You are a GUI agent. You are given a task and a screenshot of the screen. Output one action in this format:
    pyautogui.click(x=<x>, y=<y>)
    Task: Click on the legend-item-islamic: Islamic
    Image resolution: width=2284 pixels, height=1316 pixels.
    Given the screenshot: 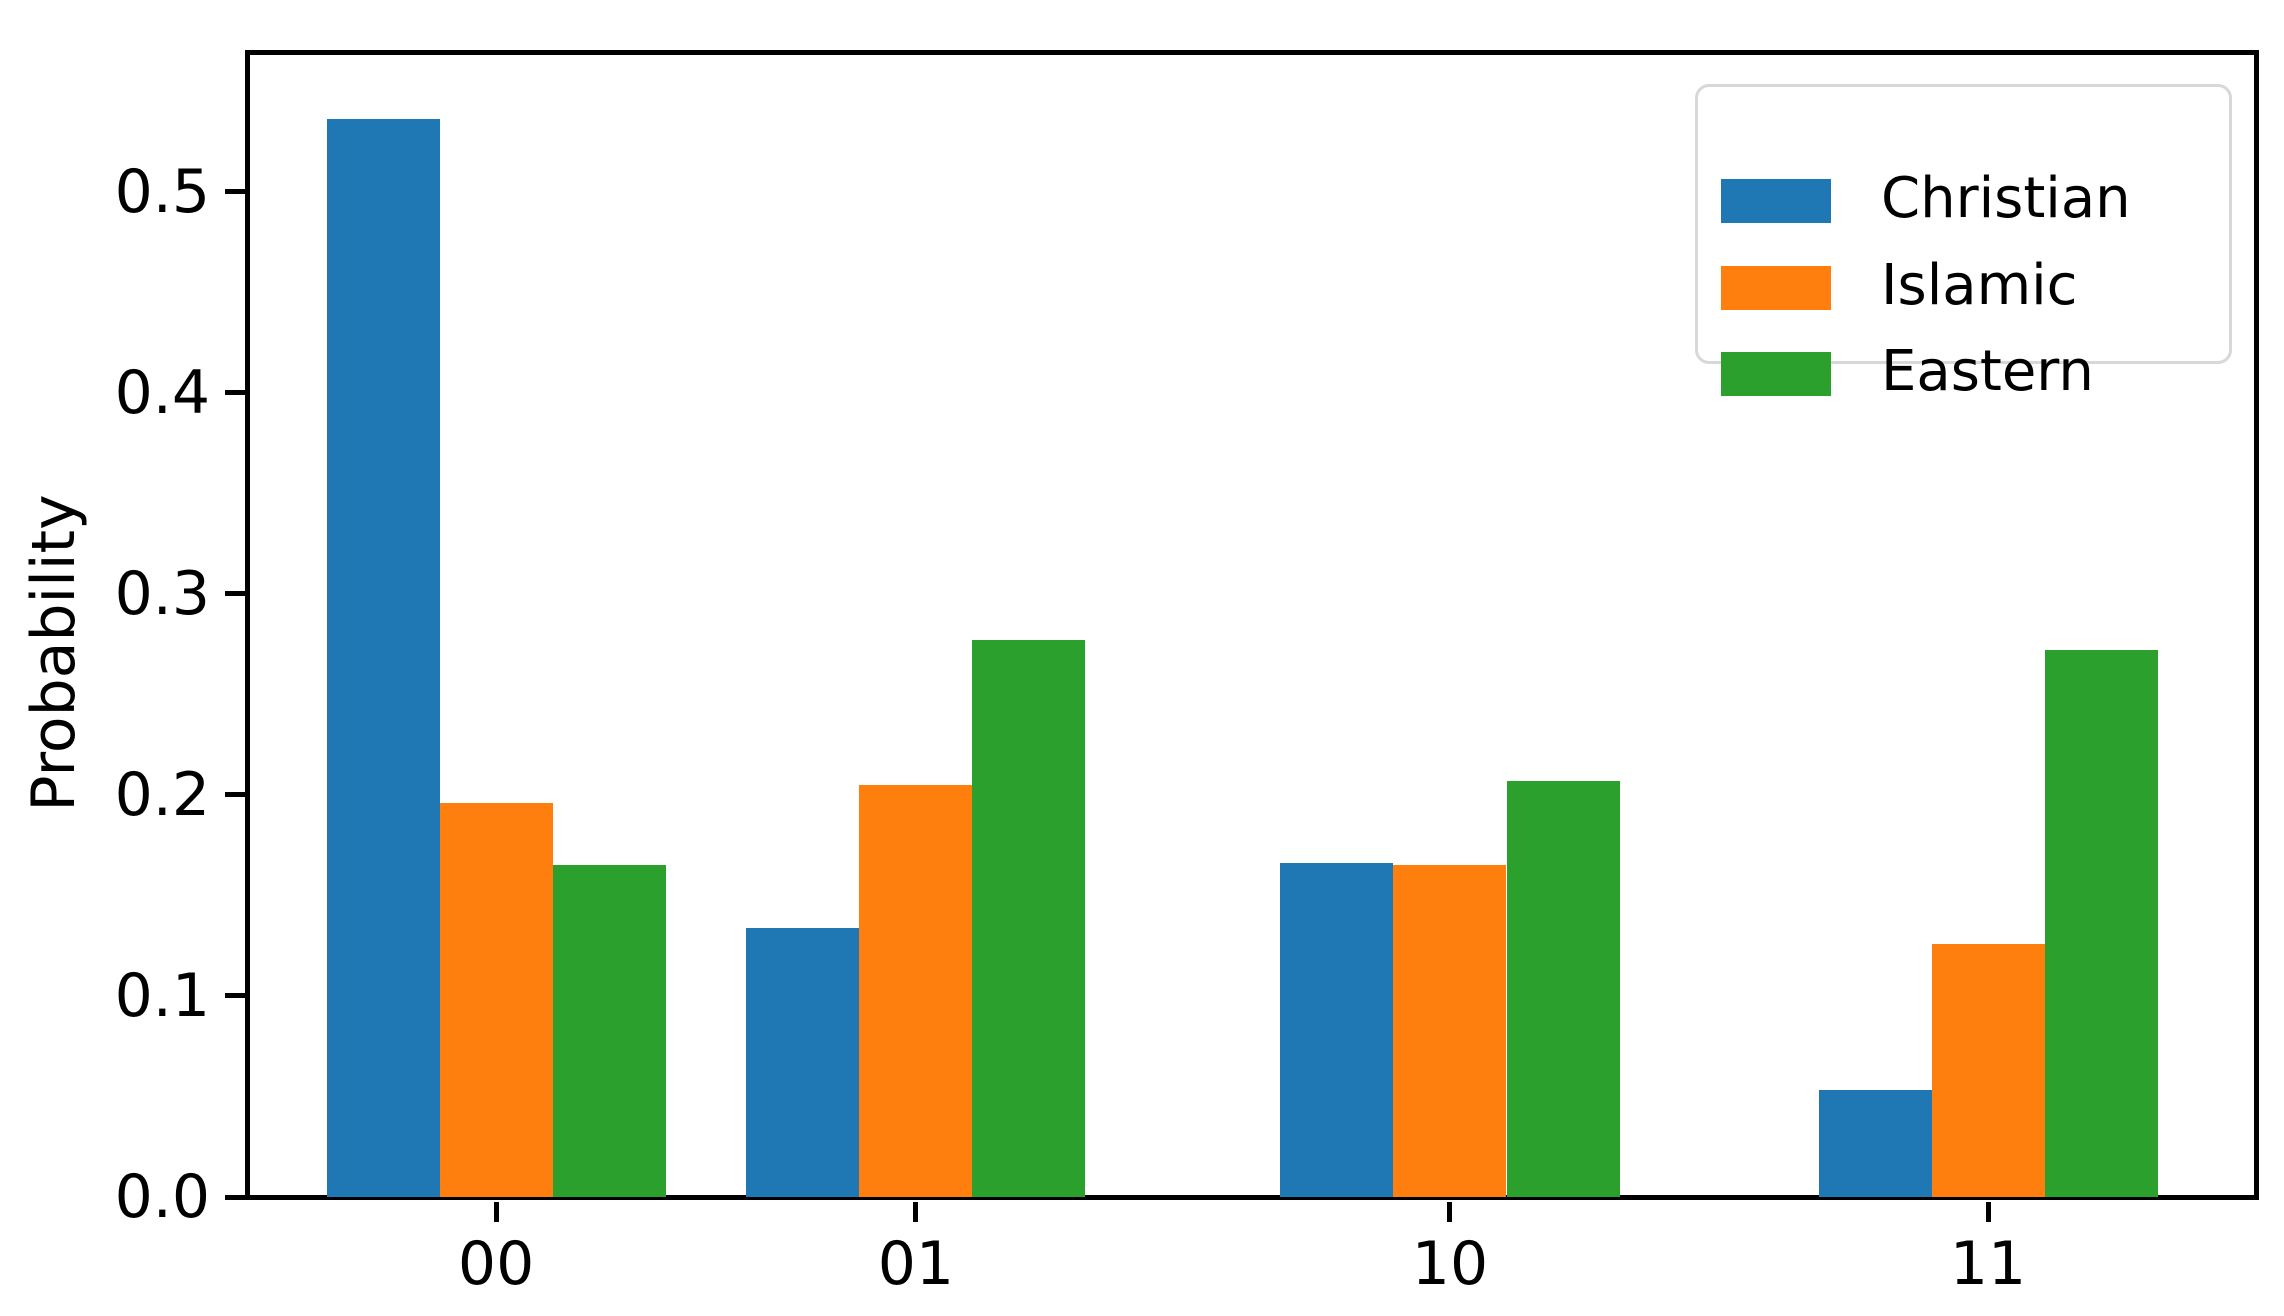 What is the action you would take?
    pyautogui.click(x=1963, y=285)
    